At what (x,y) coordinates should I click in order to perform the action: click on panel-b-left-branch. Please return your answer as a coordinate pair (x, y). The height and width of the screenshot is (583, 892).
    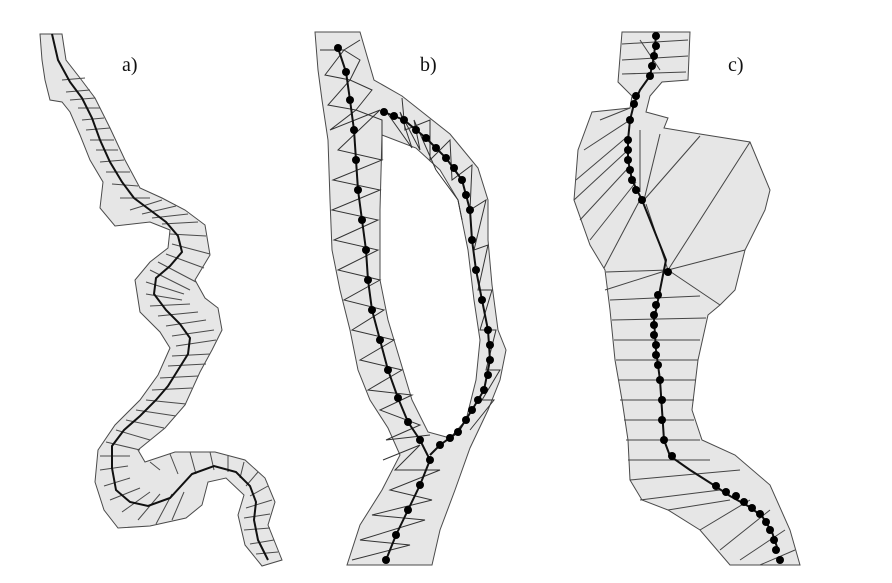
    Looking at the image, I should click on (384, 304).